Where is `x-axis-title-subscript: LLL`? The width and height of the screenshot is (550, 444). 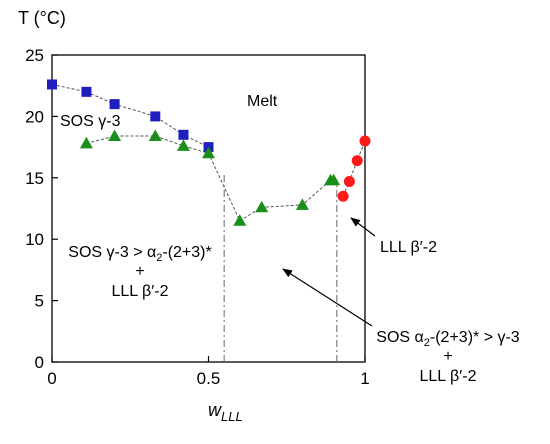 x-axis-title-subscript: LLL is located at coordinates (232, 416).